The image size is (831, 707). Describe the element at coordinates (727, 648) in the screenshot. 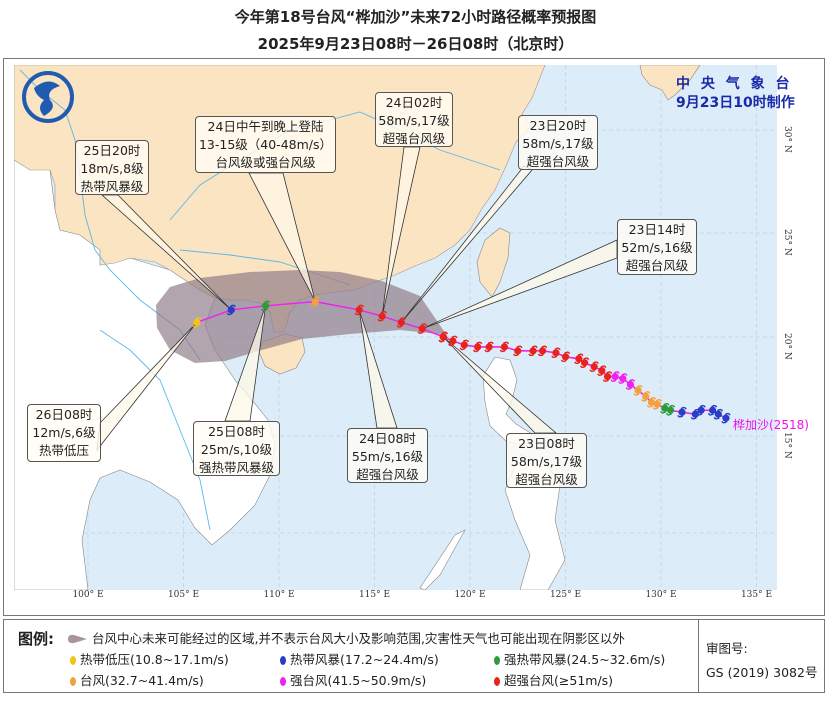

I see `review-label: 审图号:` at that location.